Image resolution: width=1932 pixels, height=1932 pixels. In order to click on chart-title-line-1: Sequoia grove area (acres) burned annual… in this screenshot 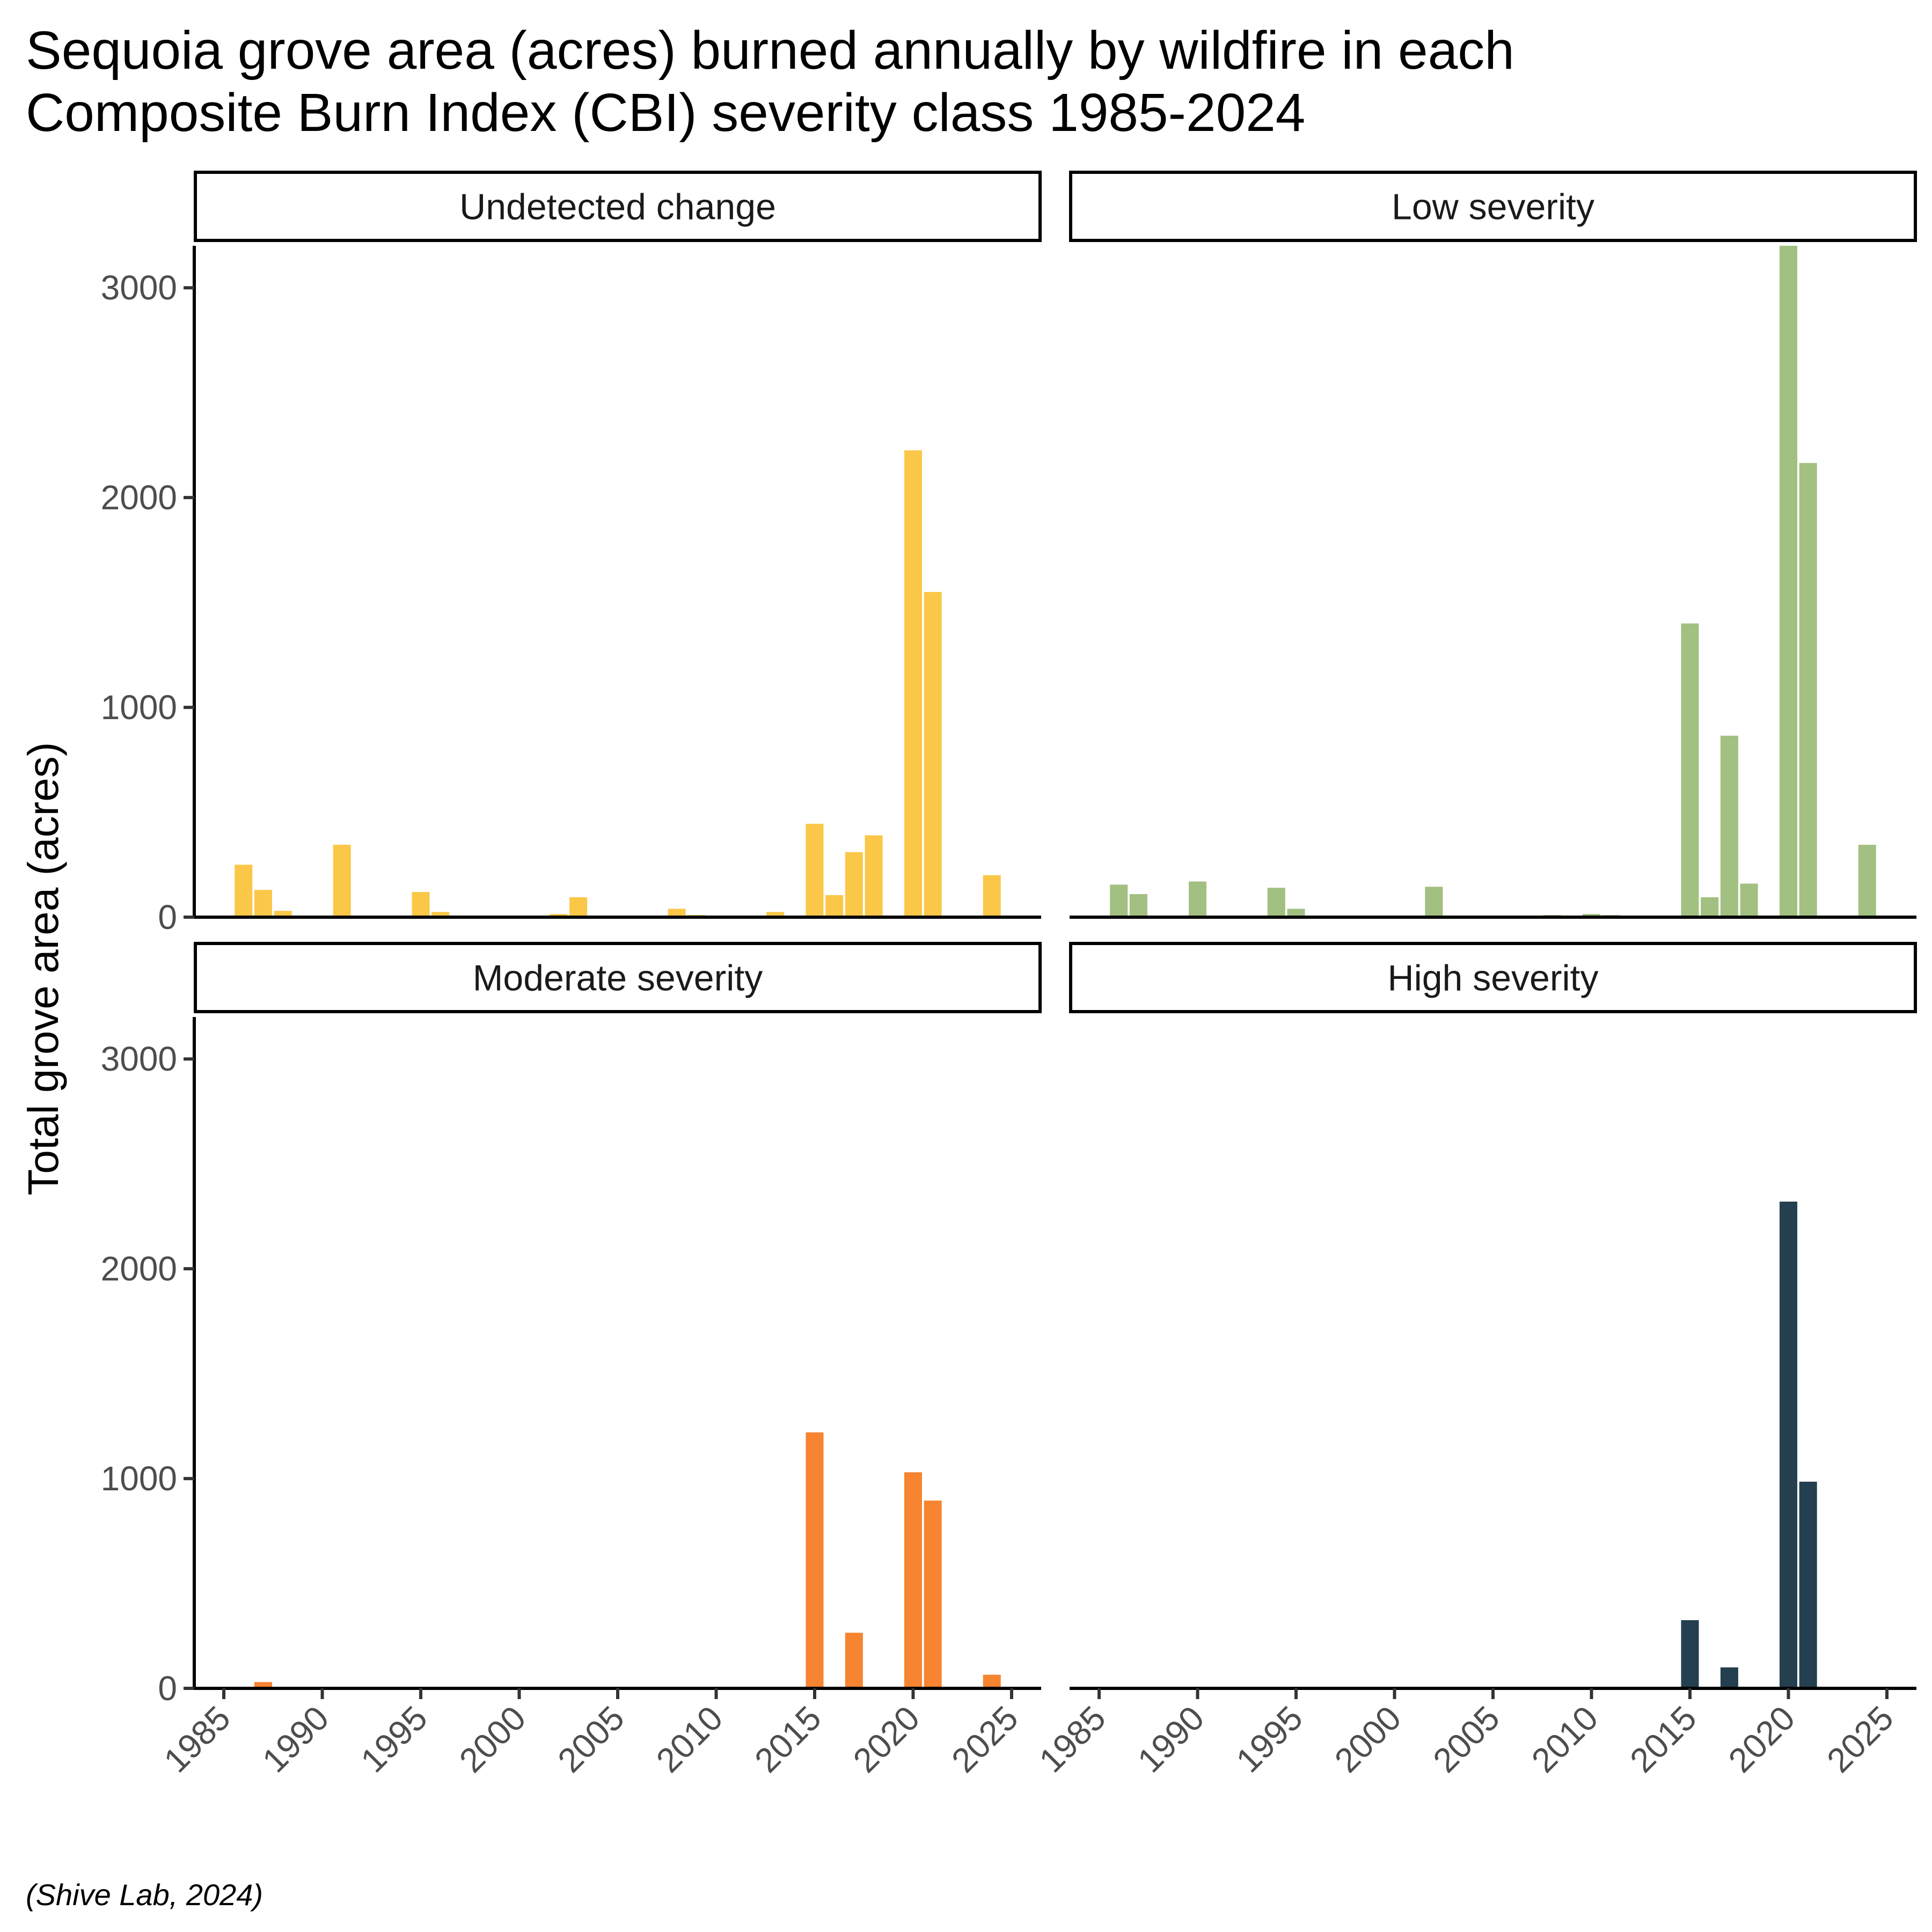, I will do `click(770, 50)`.